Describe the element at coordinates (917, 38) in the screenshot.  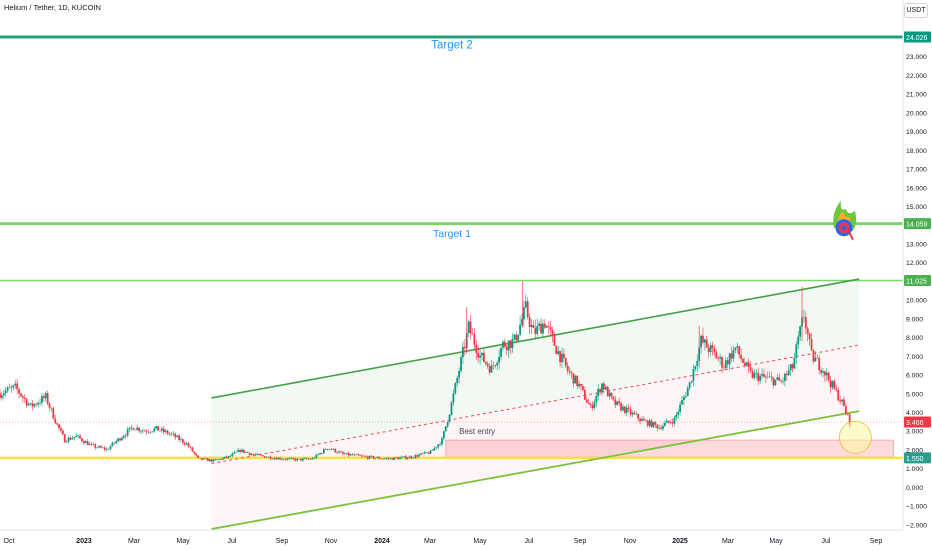
I see `price-label-text: 24.026` at that location.